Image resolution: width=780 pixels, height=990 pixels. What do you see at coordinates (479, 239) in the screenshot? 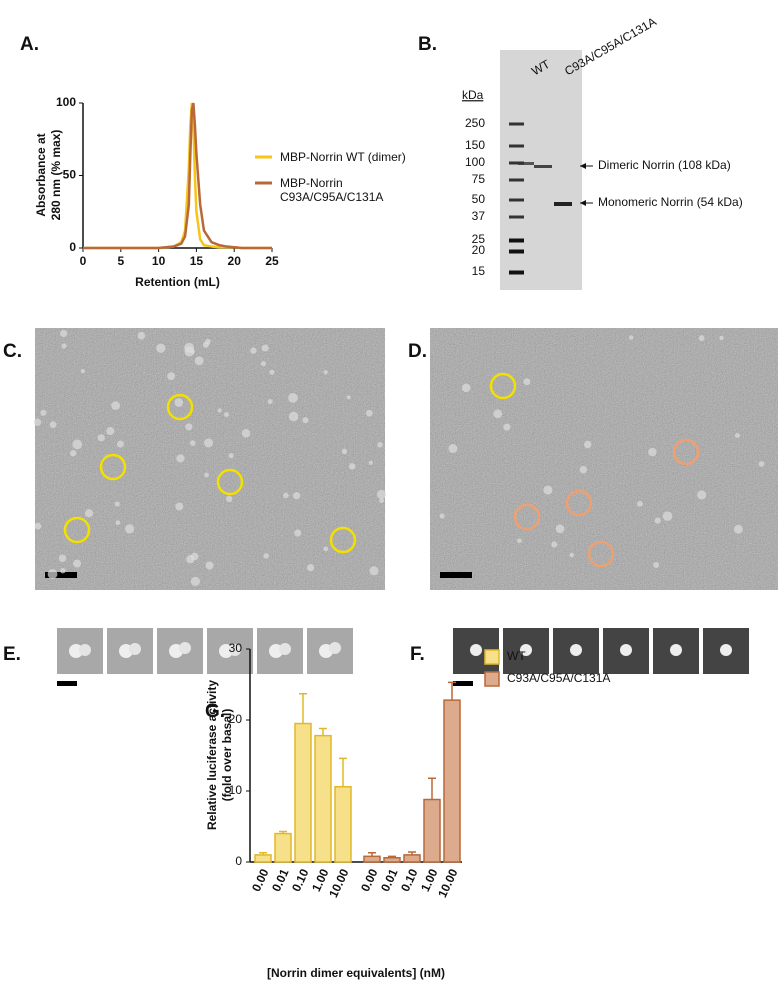
I see `marker-label: 25` at bounding box center [479, 239].